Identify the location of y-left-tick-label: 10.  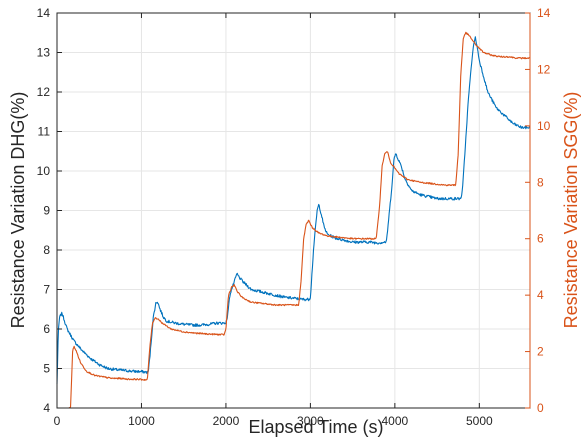
(44, 171).